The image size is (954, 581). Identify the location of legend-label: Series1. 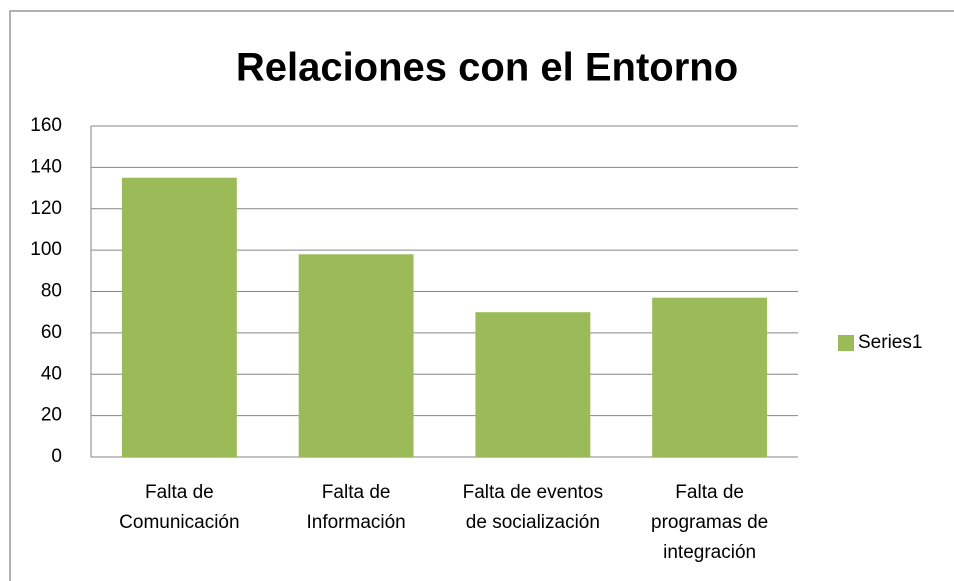
(890, 342).